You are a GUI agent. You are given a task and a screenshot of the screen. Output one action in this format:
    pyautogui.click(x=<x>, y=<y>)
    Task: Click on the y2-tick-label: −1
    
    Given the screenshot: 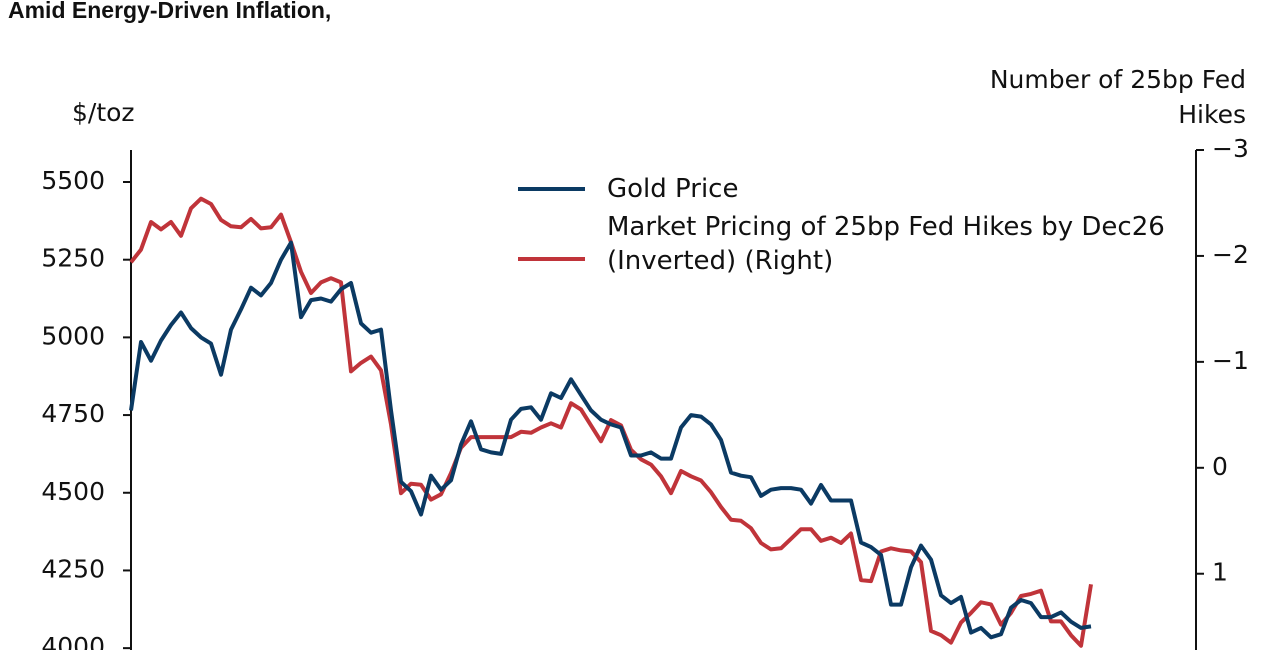 What is the action you would take?
    pyautogui.click(x=1230, y=360)
    